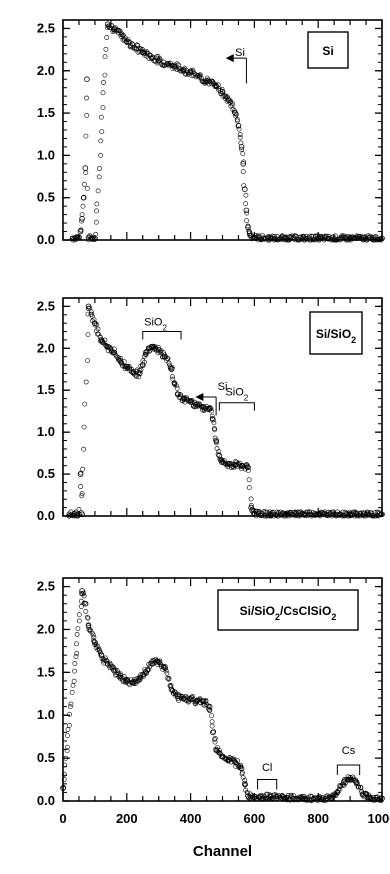  What do you see at coordinates (255, 818) in the screenshot?
I see `x-tick-label: 600` at bounding box center [255, 818].